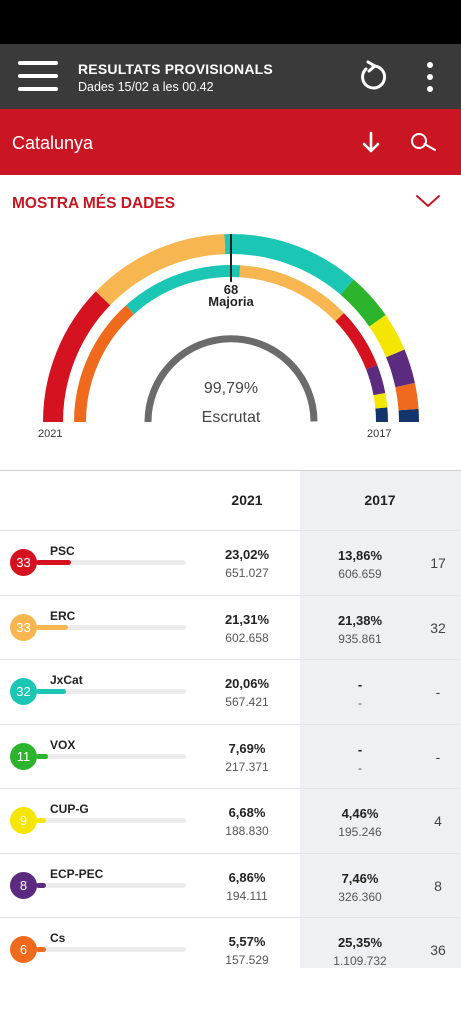 This screenshot has height=1024, width=461. I want to click on scrutiny-label: Escrutat, so click(231, 417).